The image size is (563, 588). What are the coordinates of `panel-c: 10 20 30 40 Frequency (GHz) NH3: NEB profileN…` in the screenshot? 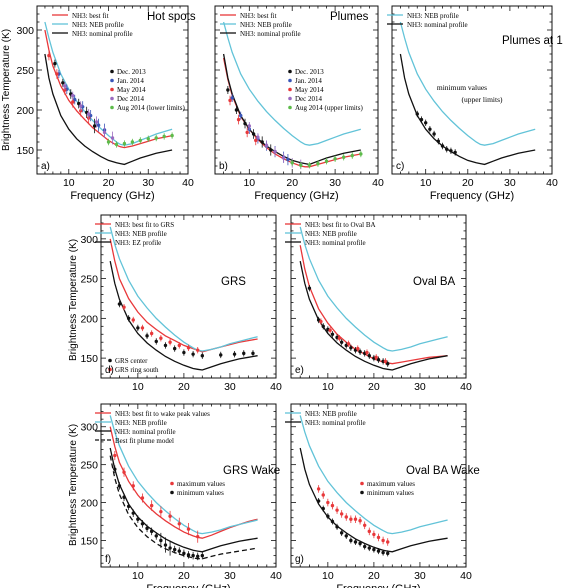 It's located at (475, 103).